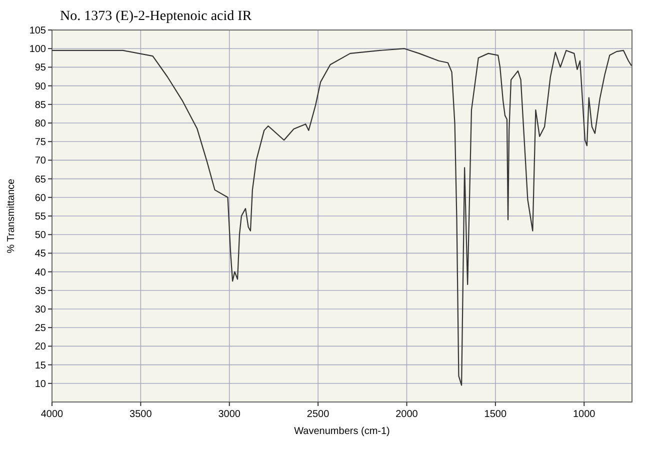 This screenshot has height=452, width=650. I want to click on y-tick-label: 70, so click(40, 161).